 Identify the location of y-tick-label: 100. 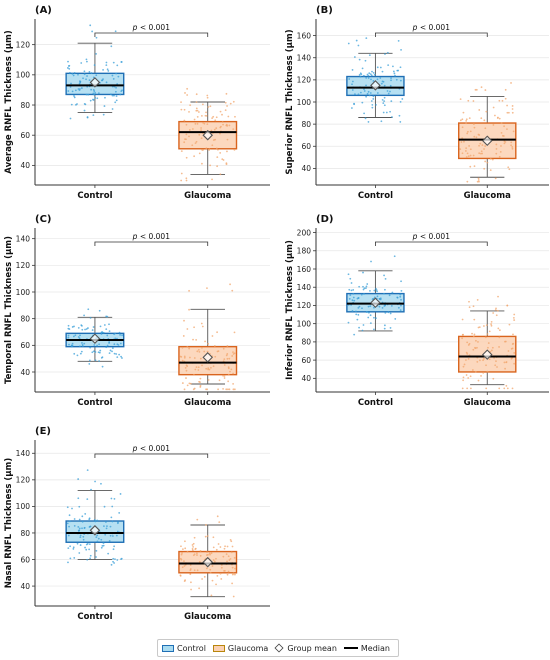
(304, 323).